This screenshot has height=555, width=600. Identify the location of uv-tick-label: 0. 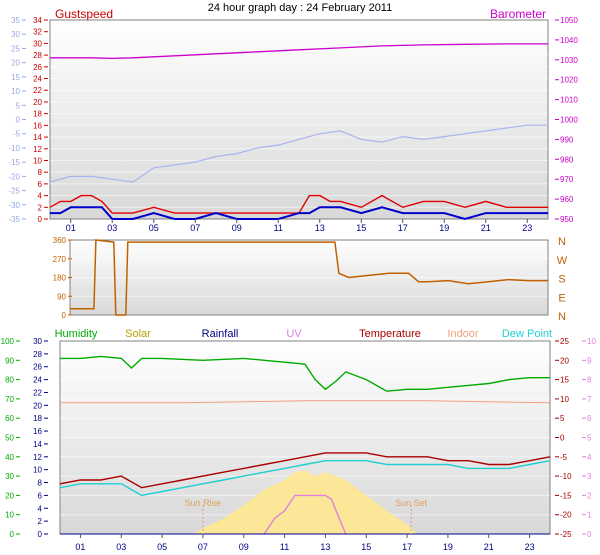
(589, 534).